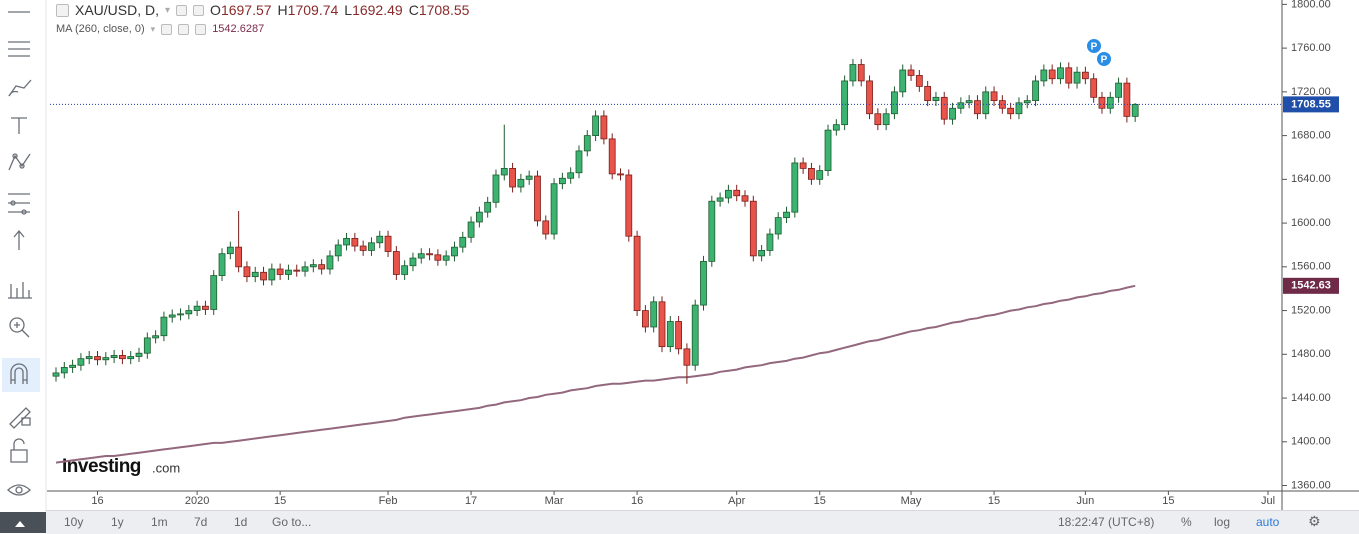  I want to click on settings-button: ⚙, so click(1314, 521).